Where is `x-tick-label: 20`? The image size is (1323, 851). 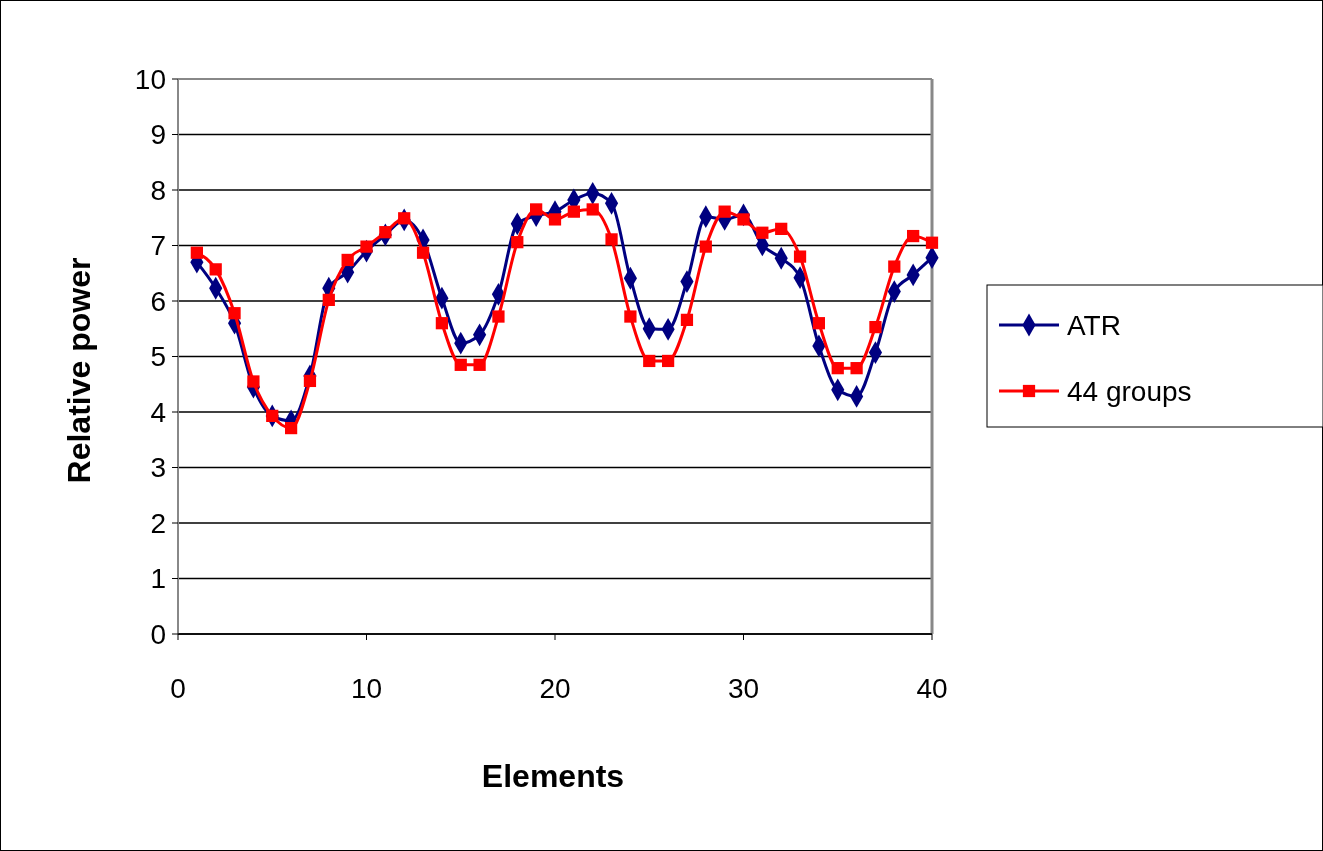 x-tick-label: 20 is located at coordinates (555, 688).